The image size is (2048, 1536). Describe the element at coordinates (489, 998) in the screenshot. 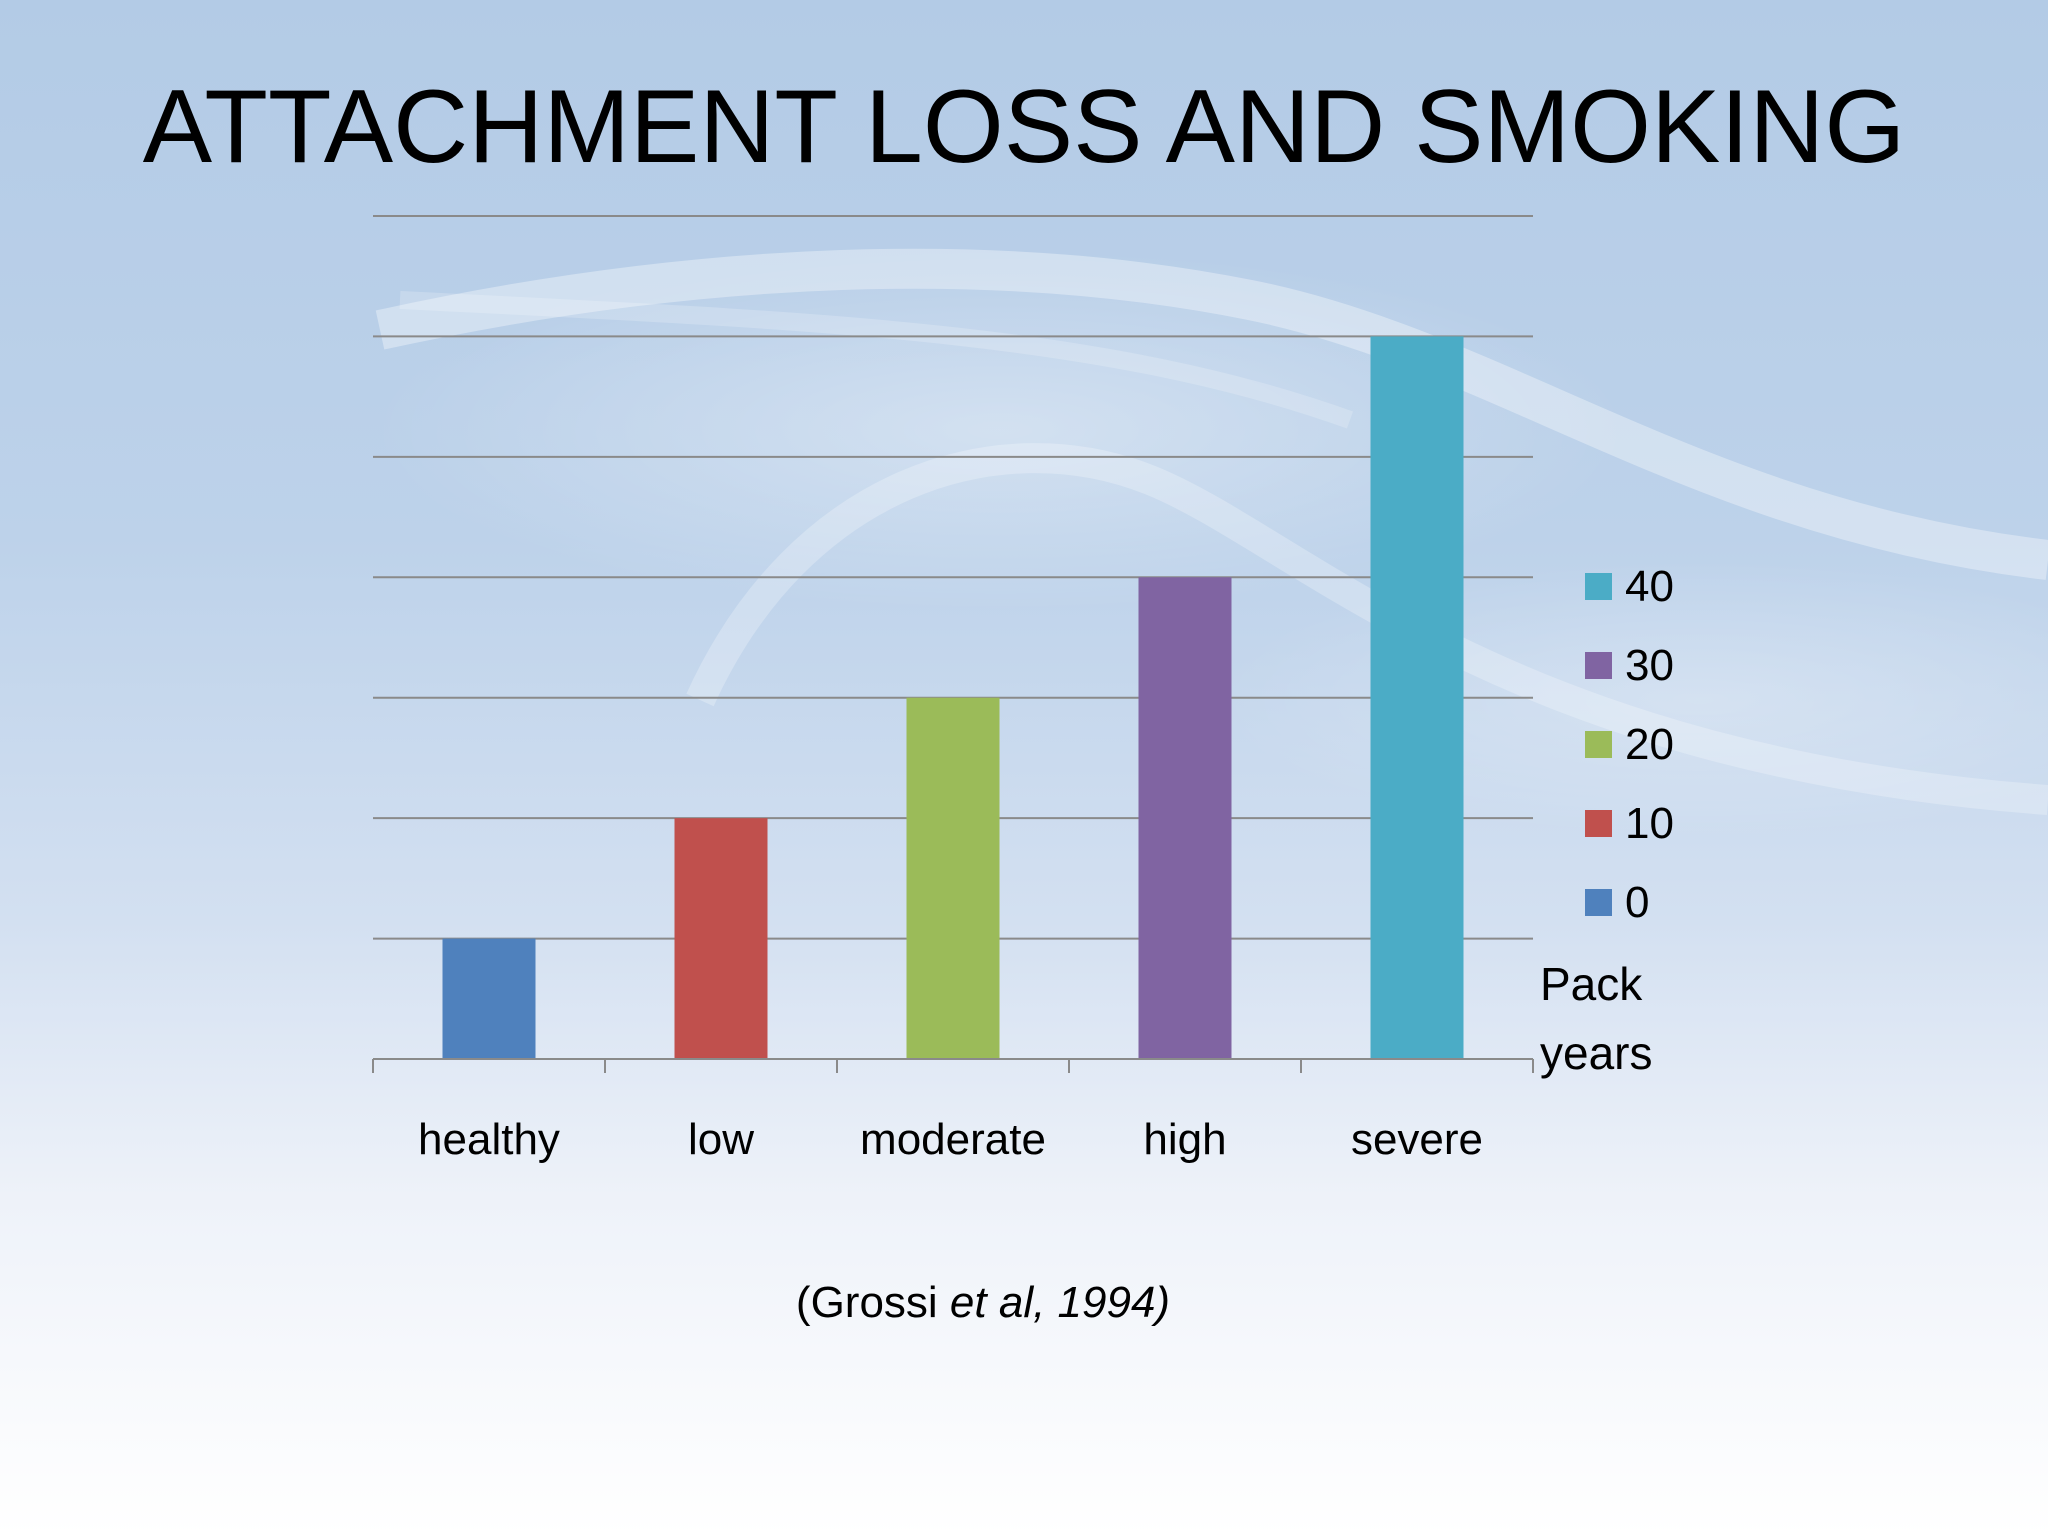

I see `bar-healthy` at that location.